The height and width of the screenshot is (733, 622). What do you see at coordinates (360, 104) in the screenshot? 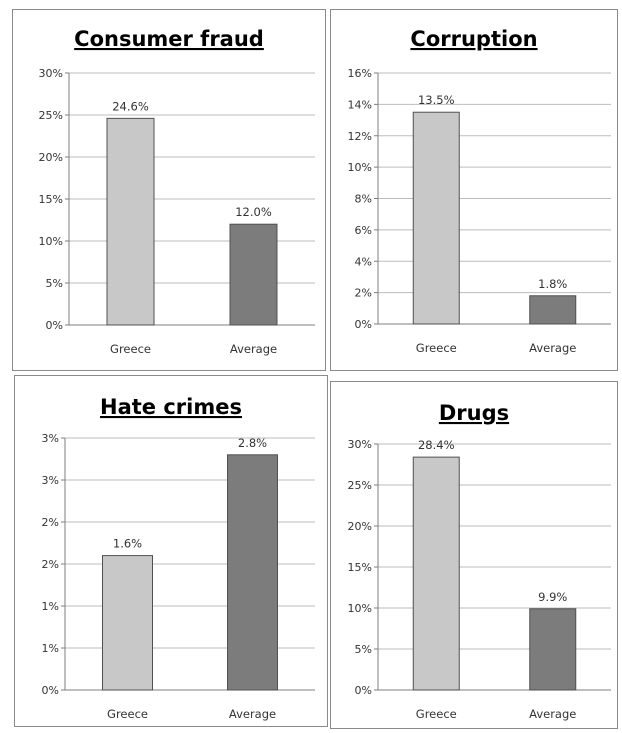
I see `corruption-y-tick-label: 14%` at bounding box center [360, 104].